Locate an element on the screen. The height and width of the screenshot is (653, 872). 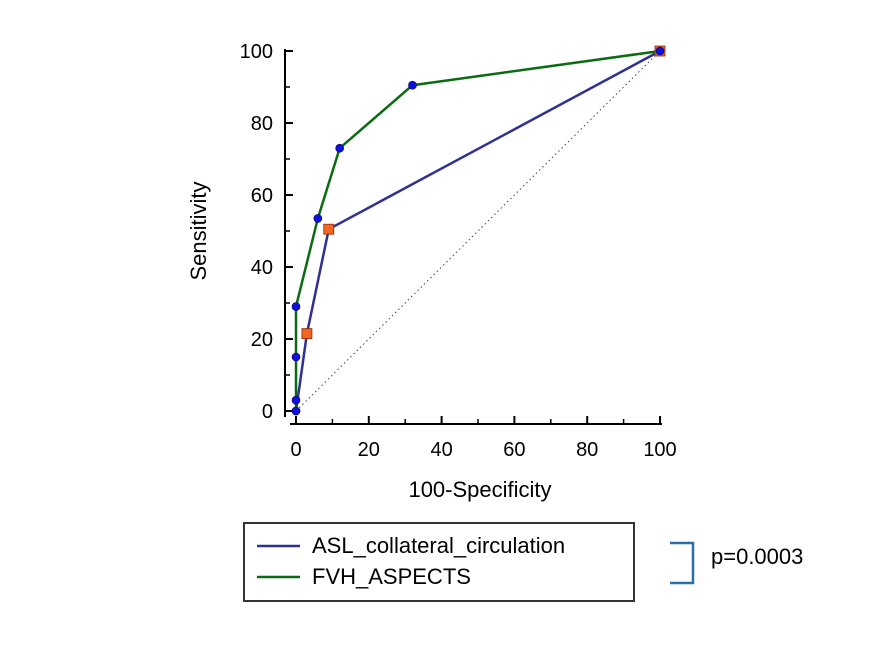
x-tick-label: 60 is located at coordinates (514, 450).